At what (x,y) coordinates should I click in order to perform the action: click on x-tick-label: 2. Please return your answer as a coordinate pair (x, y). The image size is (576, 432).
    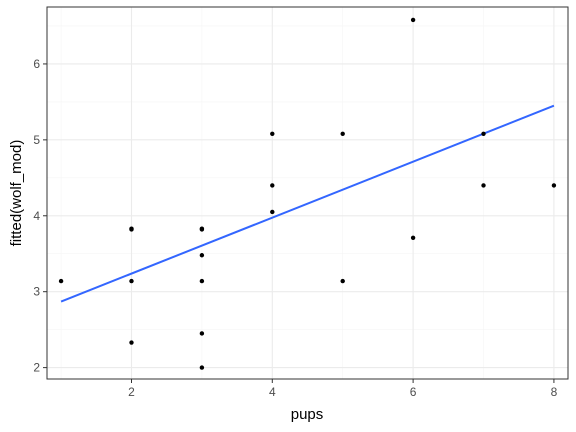
    Looking at the image, I should click on (131, 392).